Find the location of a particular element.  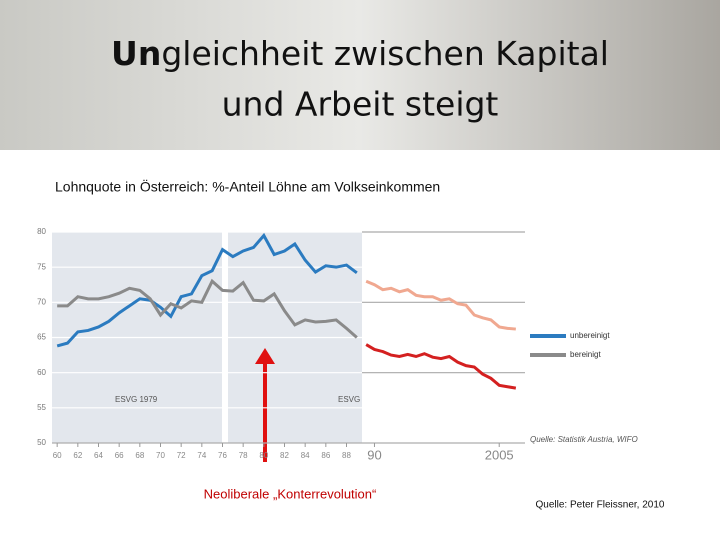

x-tick-label: 72 is located at coordinates (181, 455).